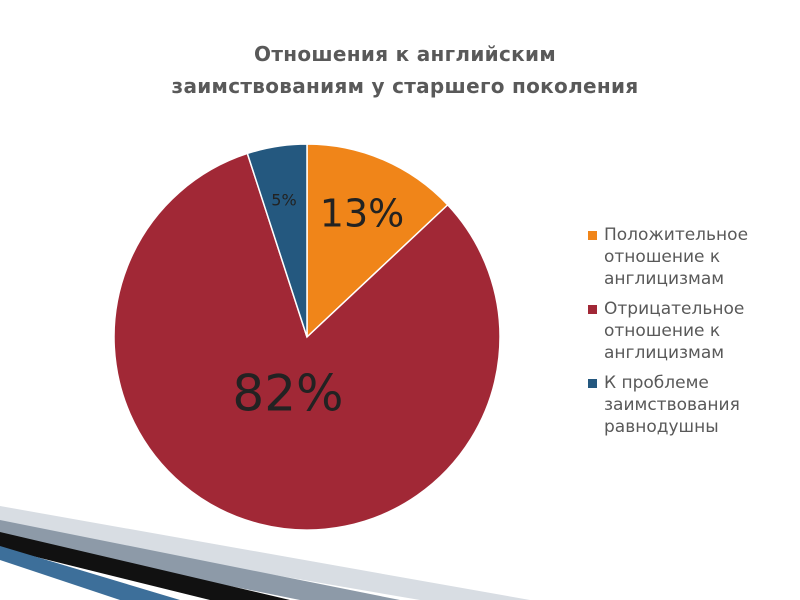 This screenshot has width=800, height=600. Describe the element at coordinates (362, 214) in the screenshot. I see `pie-label-positive: 13%` at that location.